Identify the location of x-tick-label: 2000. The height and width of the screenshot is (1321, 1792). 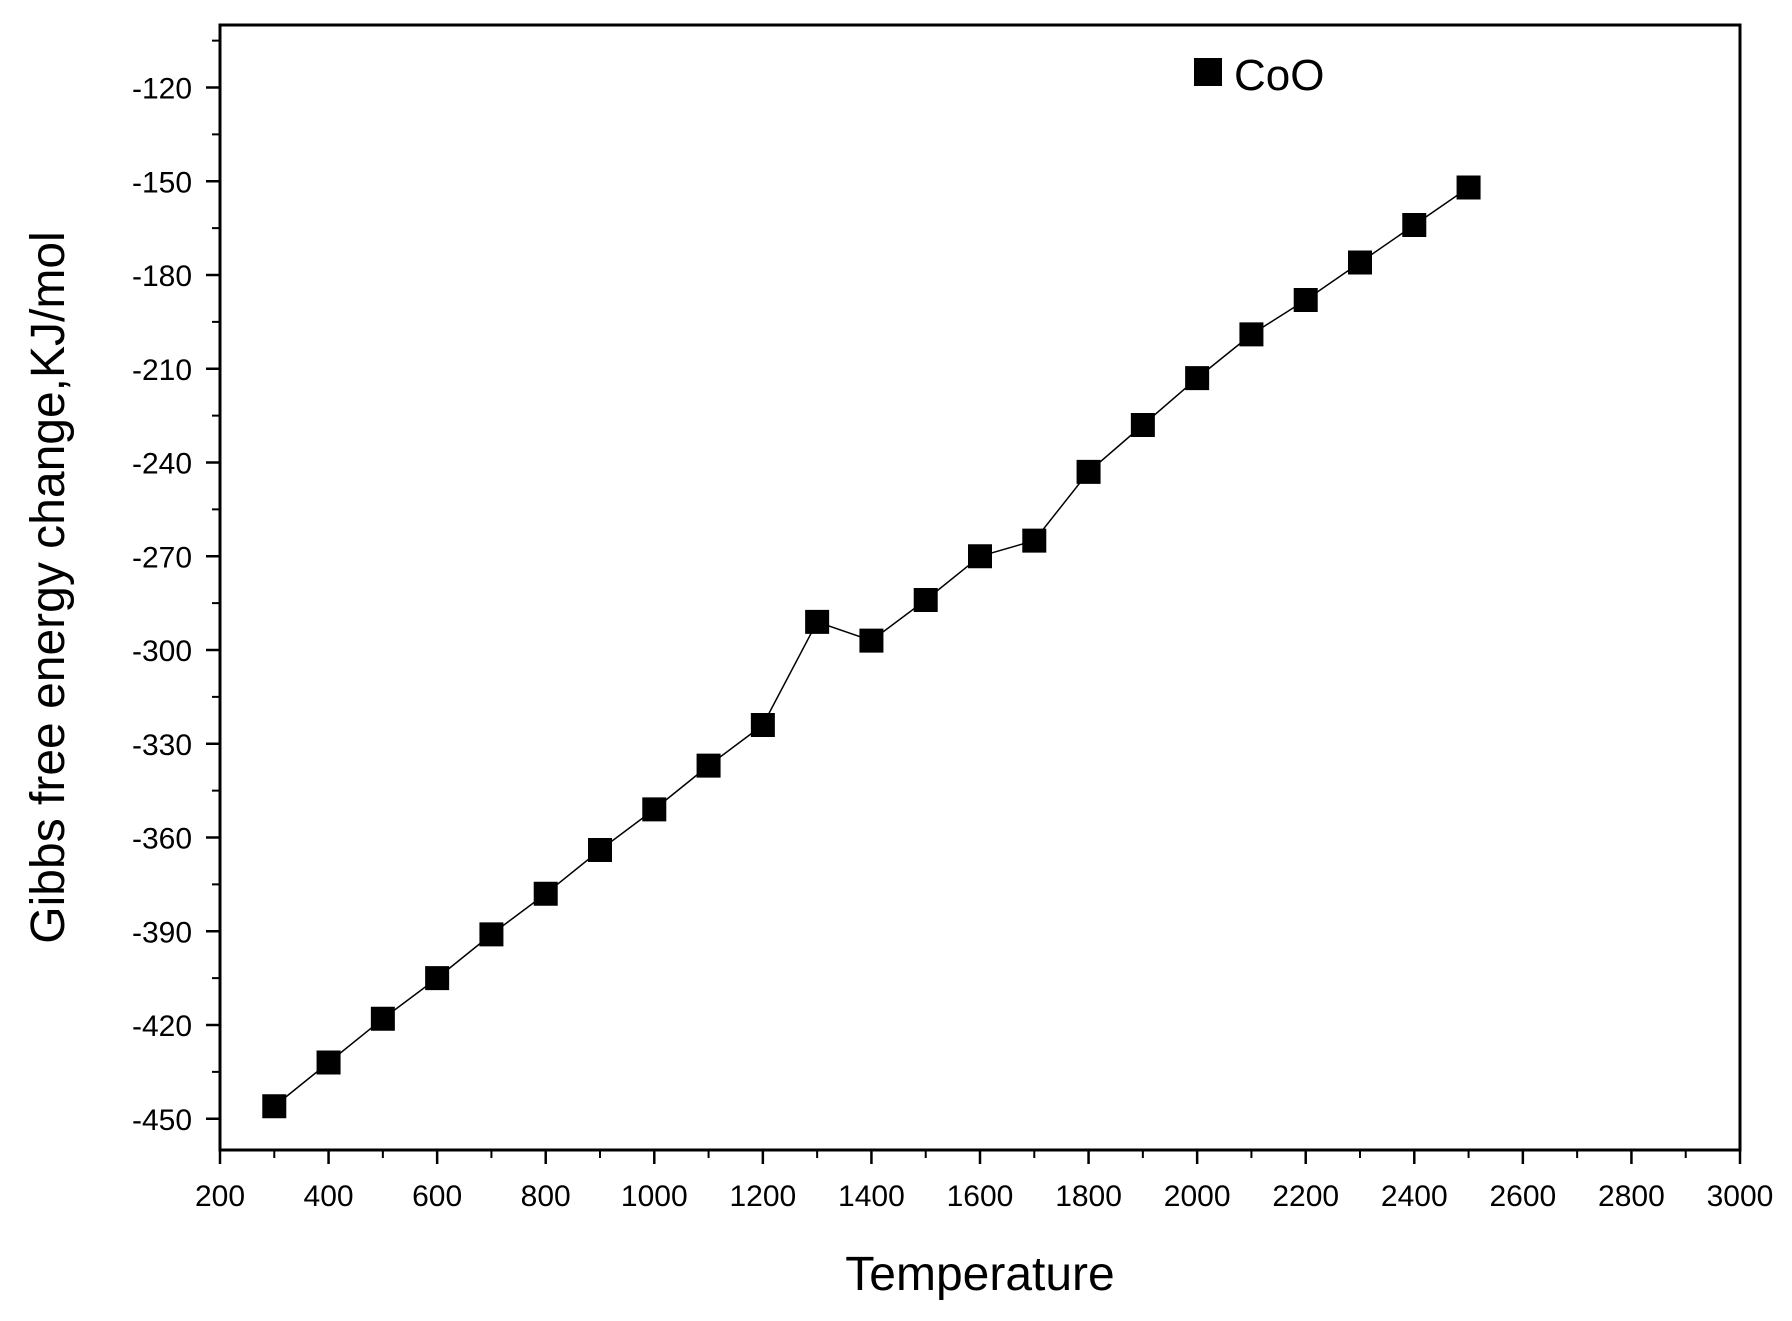
(1197, 1196).